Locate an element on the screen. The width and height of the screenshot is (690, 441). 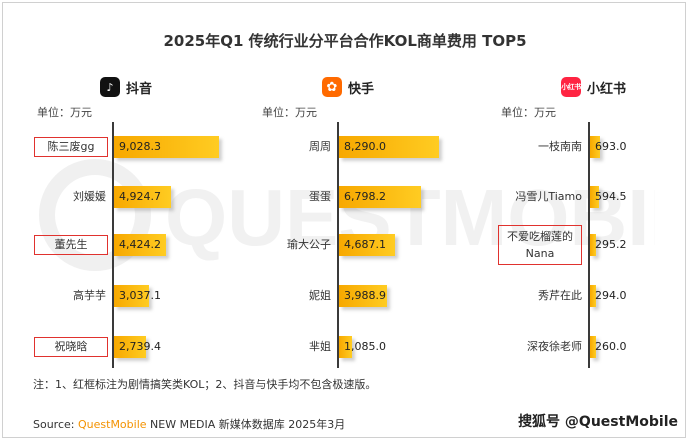
value-label-kuaishou-2: 4,687.1 is located at coordinates (365, 244).